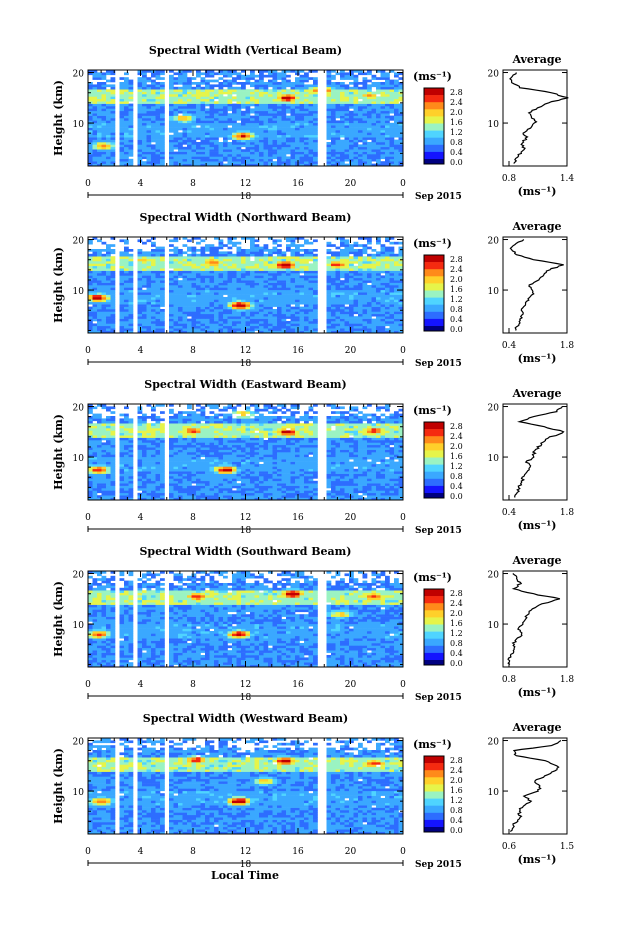  I want to click on colorbar-swatch, so click(434, 266).